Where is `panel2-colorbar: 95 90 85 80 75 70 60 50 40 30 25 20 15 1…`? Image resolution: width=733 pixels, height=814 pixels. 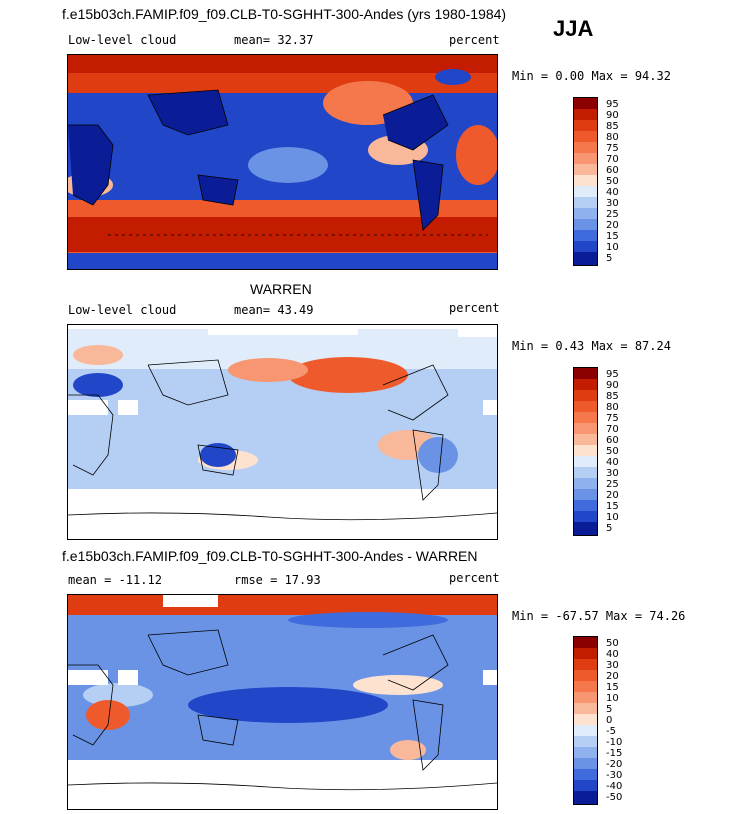 panel2-colorbar: 95 90 85 80 75 70 60 50 40 30 25 20 15 1… is located at coordinates (596, 451).